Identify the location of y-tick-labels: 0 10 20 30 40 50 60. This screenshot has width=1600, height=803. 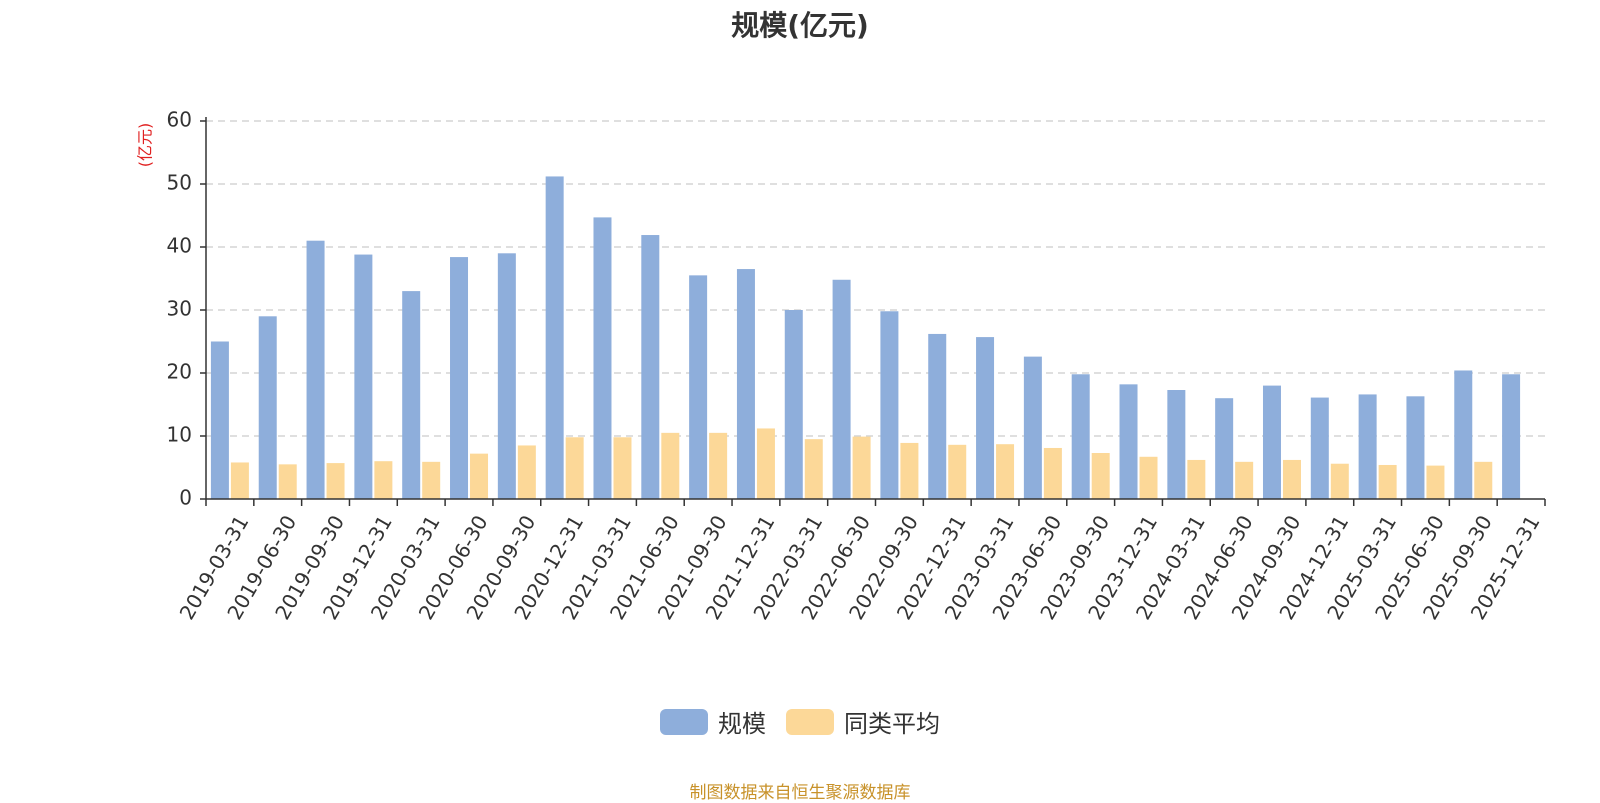
(186, 309).